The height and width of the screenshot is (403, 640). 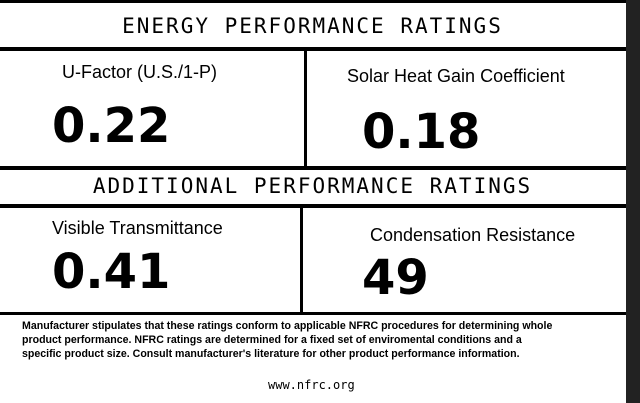 I want to click on rating-value: 49, so click(x=395, y=278).